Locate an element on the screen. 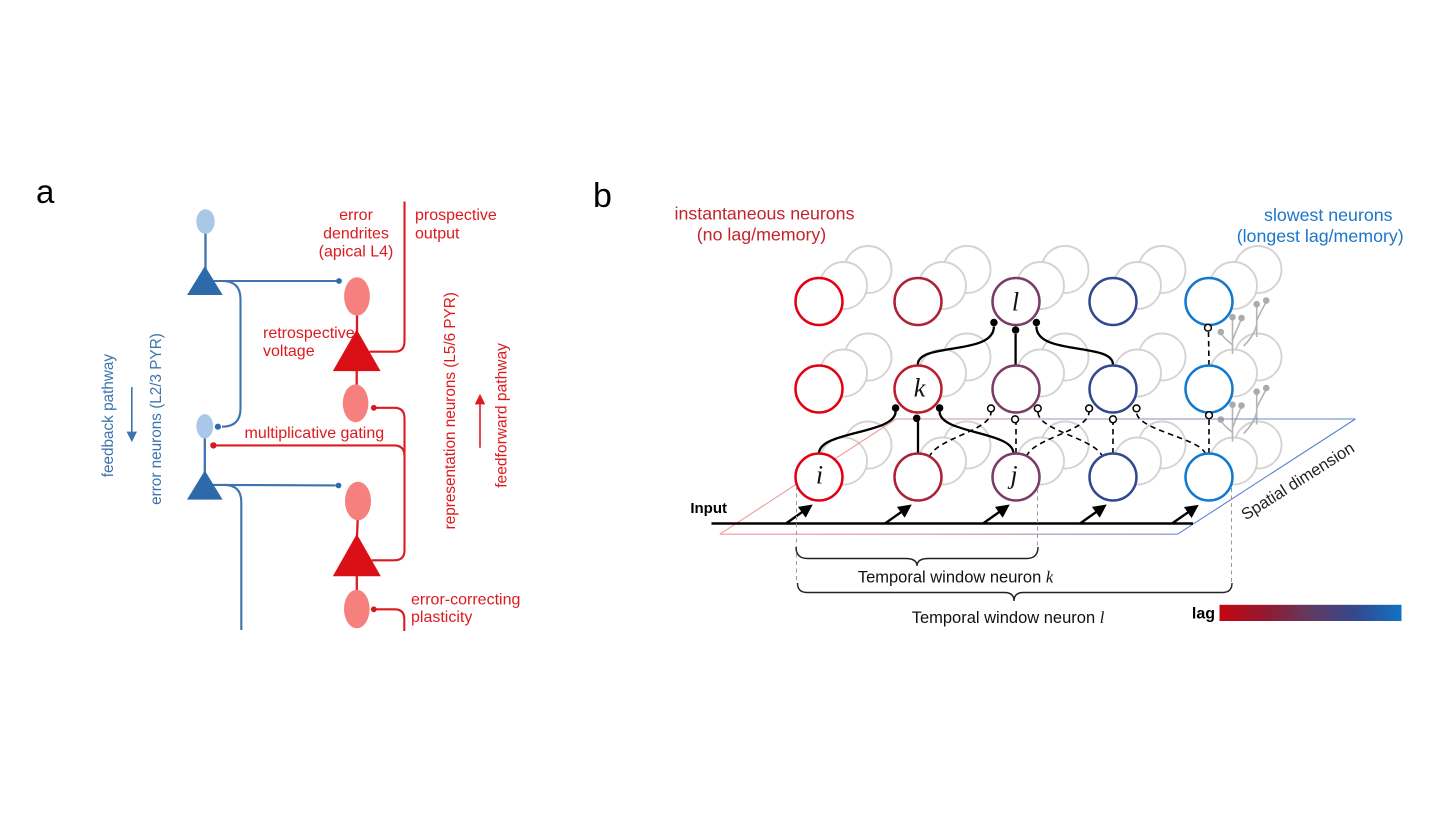  svg-text: error is located at coordinates (356, 215).